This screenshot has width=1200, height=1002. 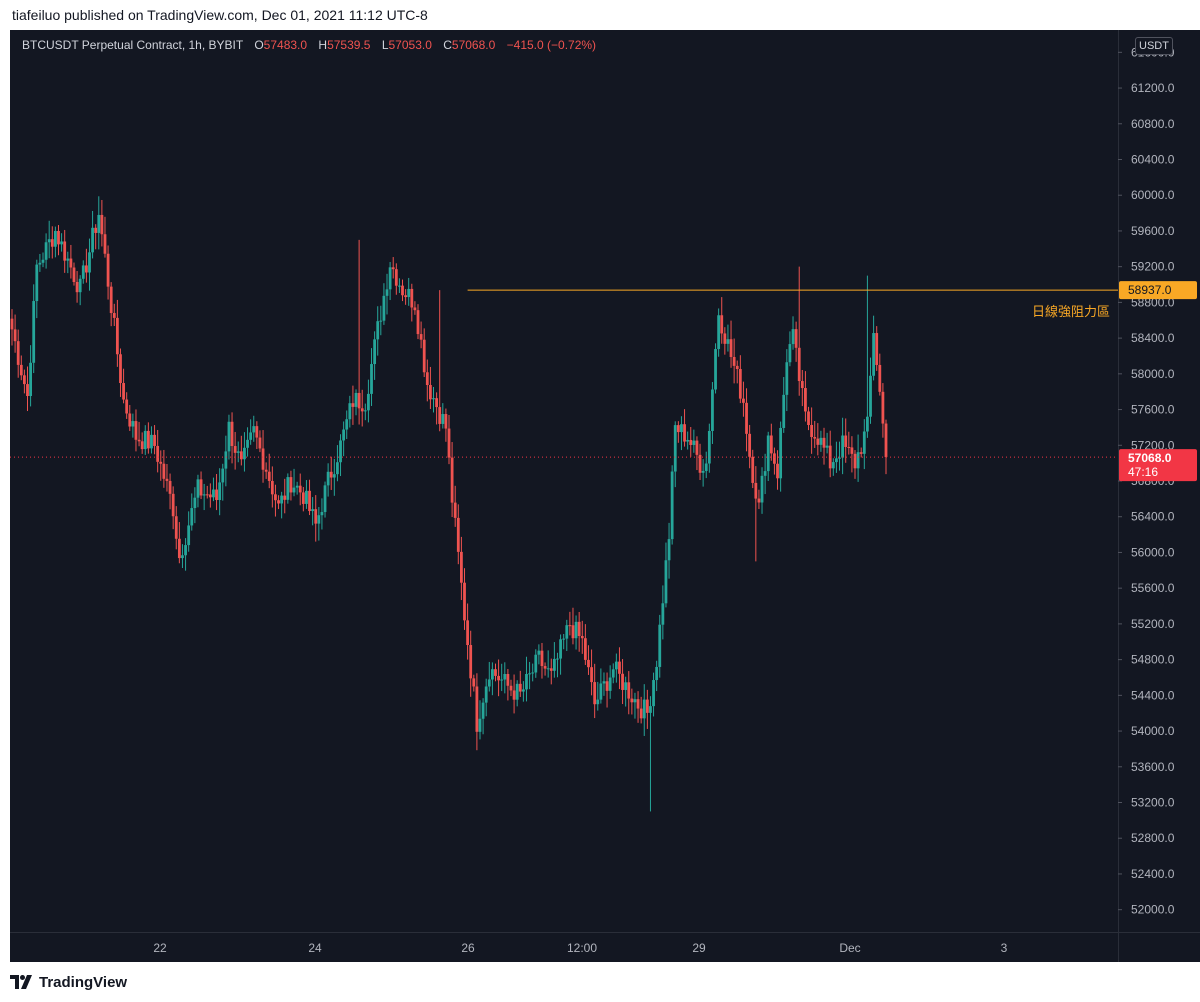 What do you see at coordinates (1153, 338) in the screenshot?
I see `price-tick-label: 58400.0` at bounding box center [1153, 338].